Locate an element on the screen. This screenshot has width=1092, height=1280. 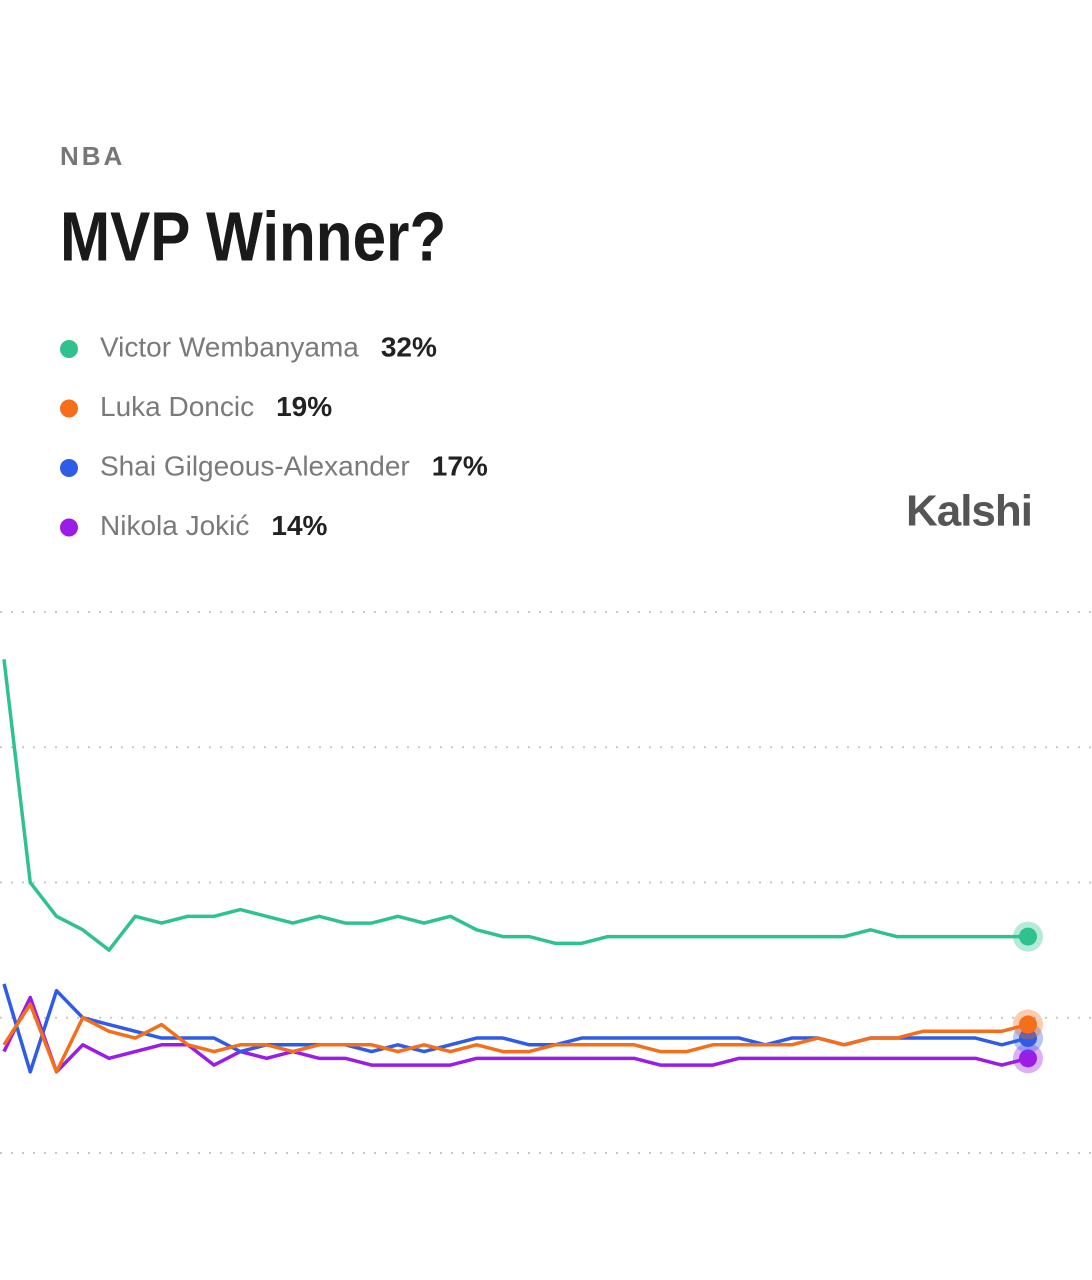
legend-label: Luka Doncic is located at coordinates (177, 406).